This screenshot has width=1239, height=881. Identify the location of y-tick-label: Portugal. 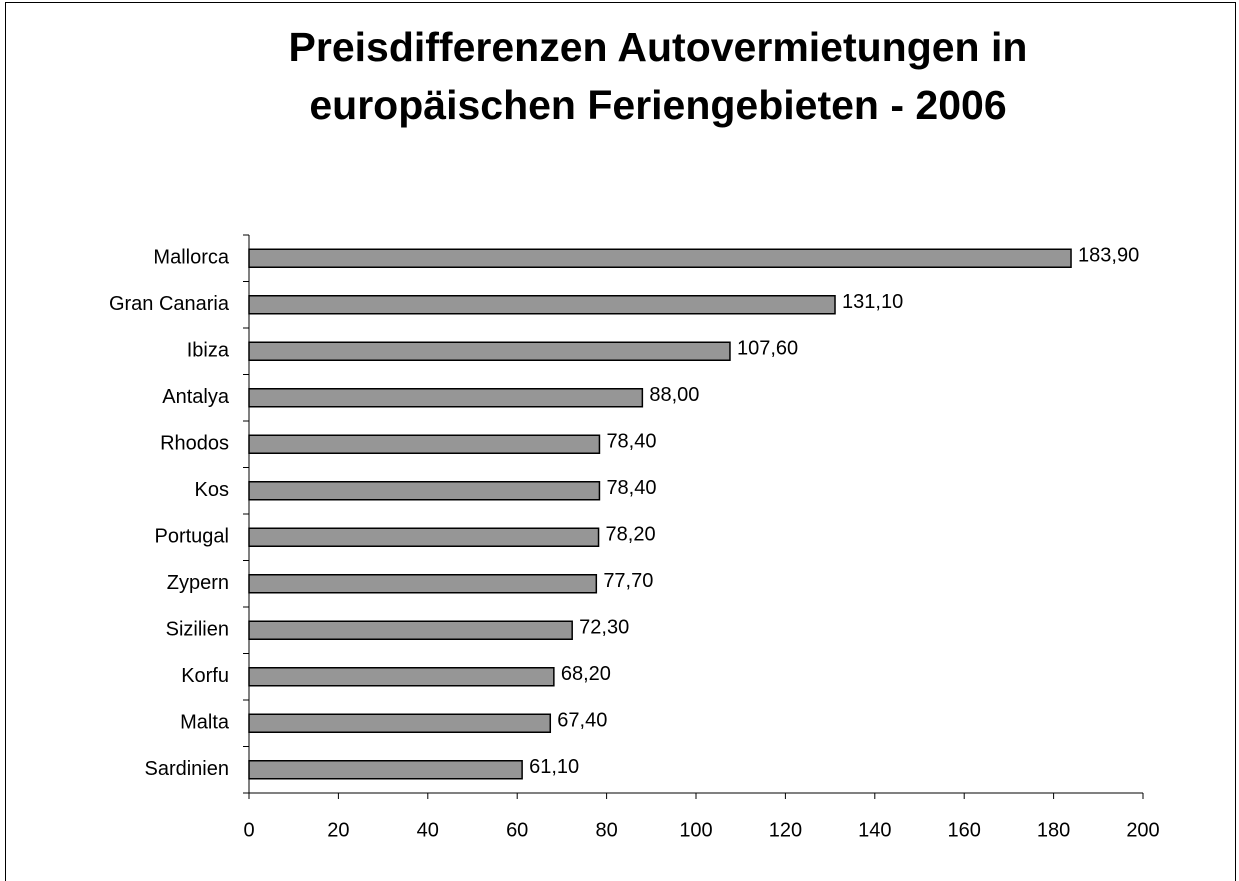
(192, 537).